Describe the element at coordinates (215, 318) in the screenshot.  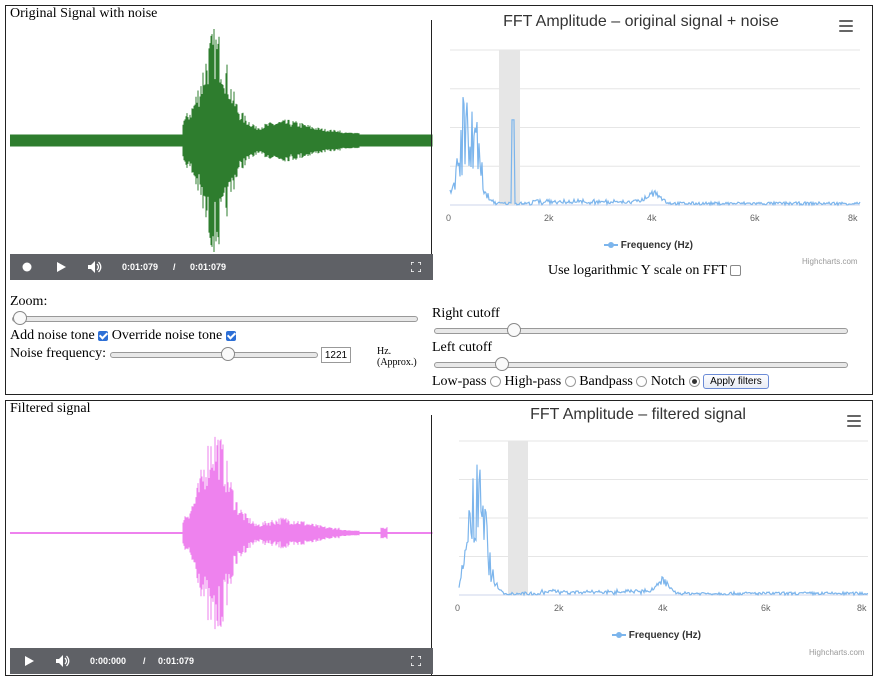
I see `zoom-slider` at that location.